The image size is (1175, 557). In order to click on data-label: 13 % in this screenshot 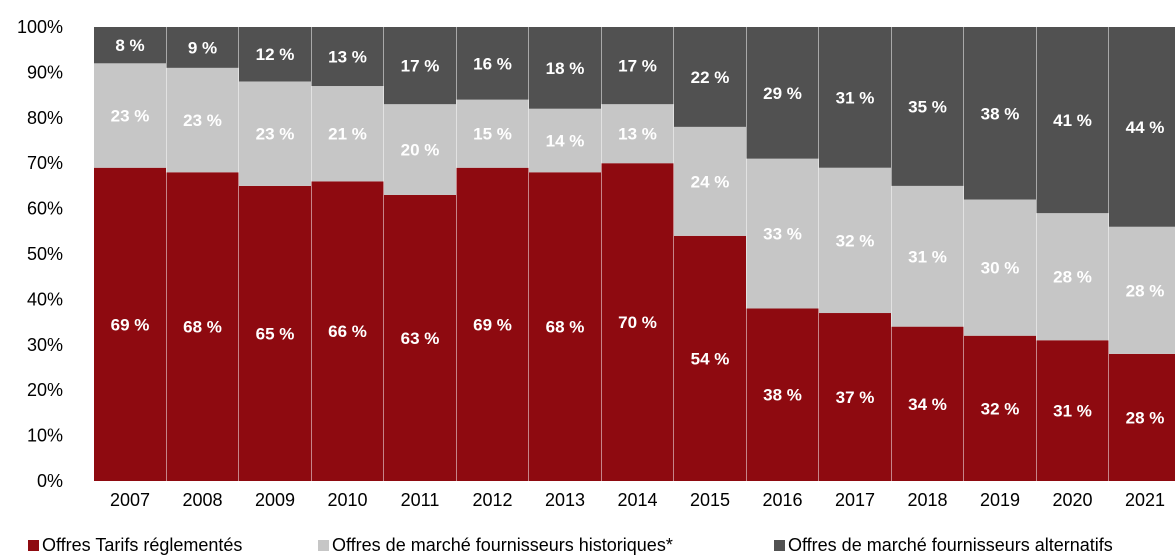, I will do `click(637, 134)`.